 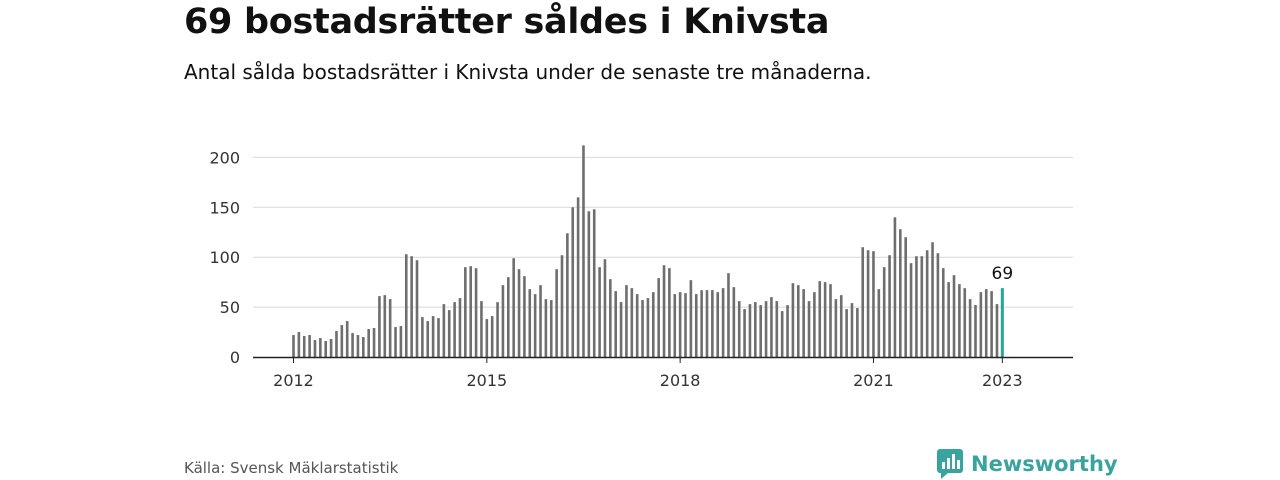 I want to click on y-tick-label: 50, so click(x=230, y=307).